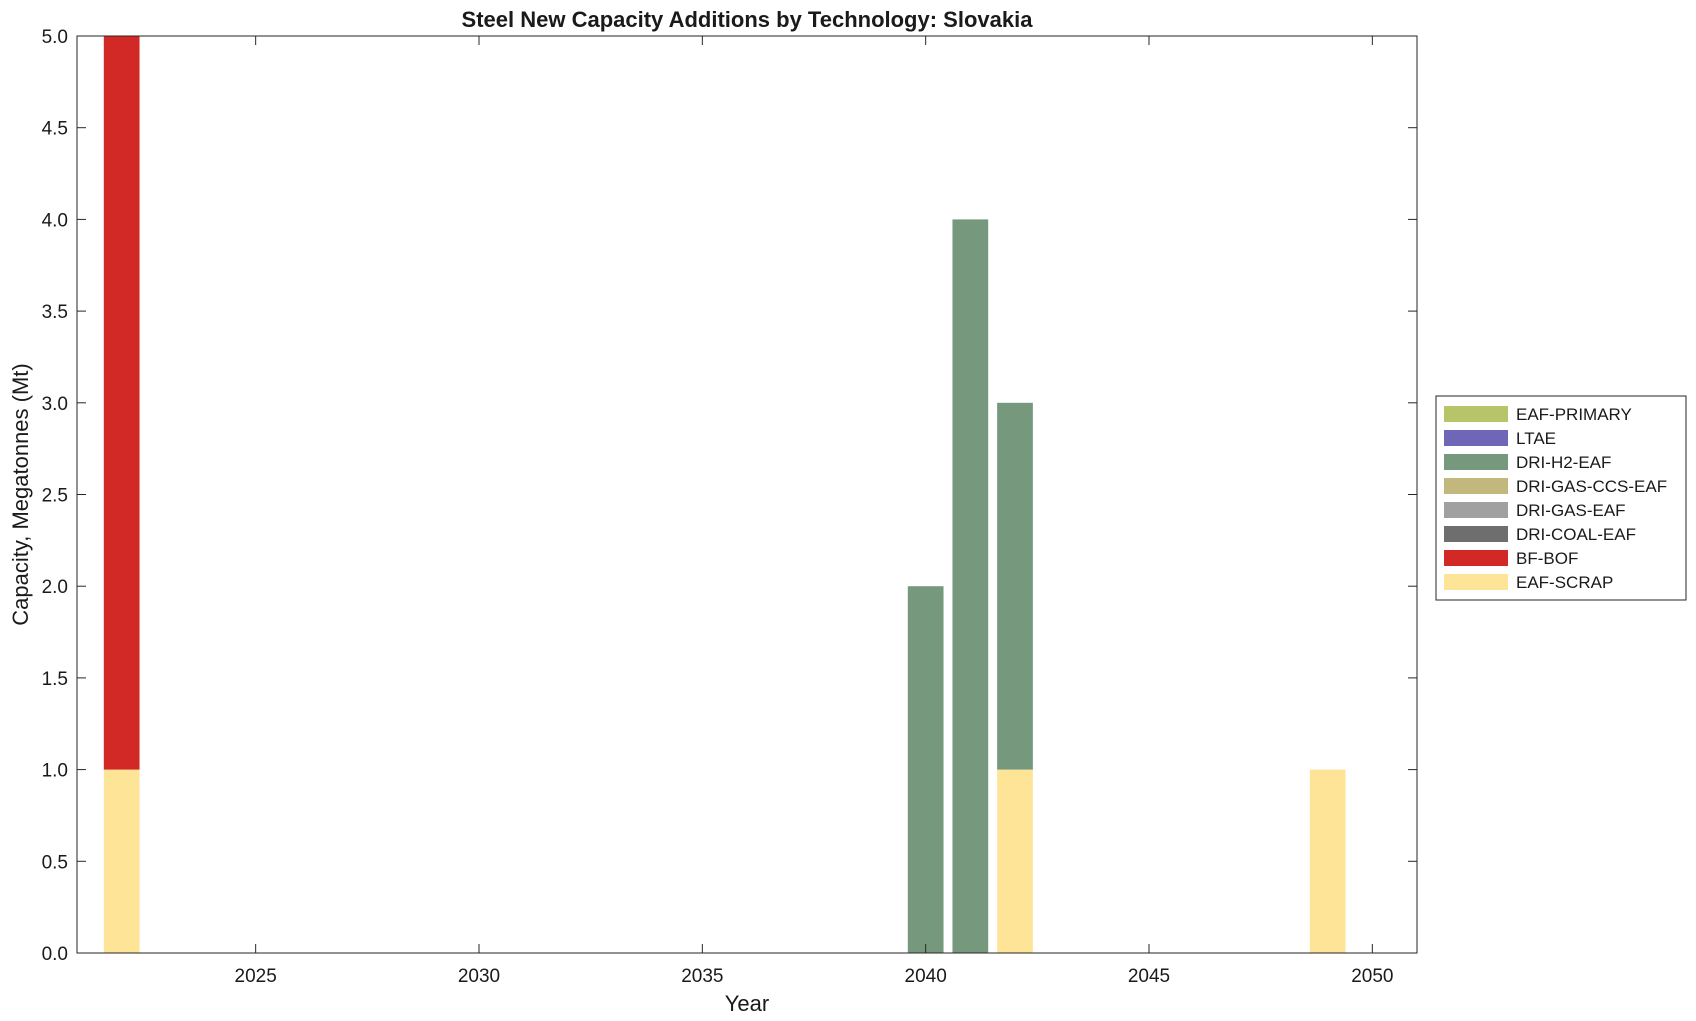  Describe the element at coordinates (1564, 582) in the screenshot. I see `legend-label-eaf-scrap: EAF-SCRAP` at that location.